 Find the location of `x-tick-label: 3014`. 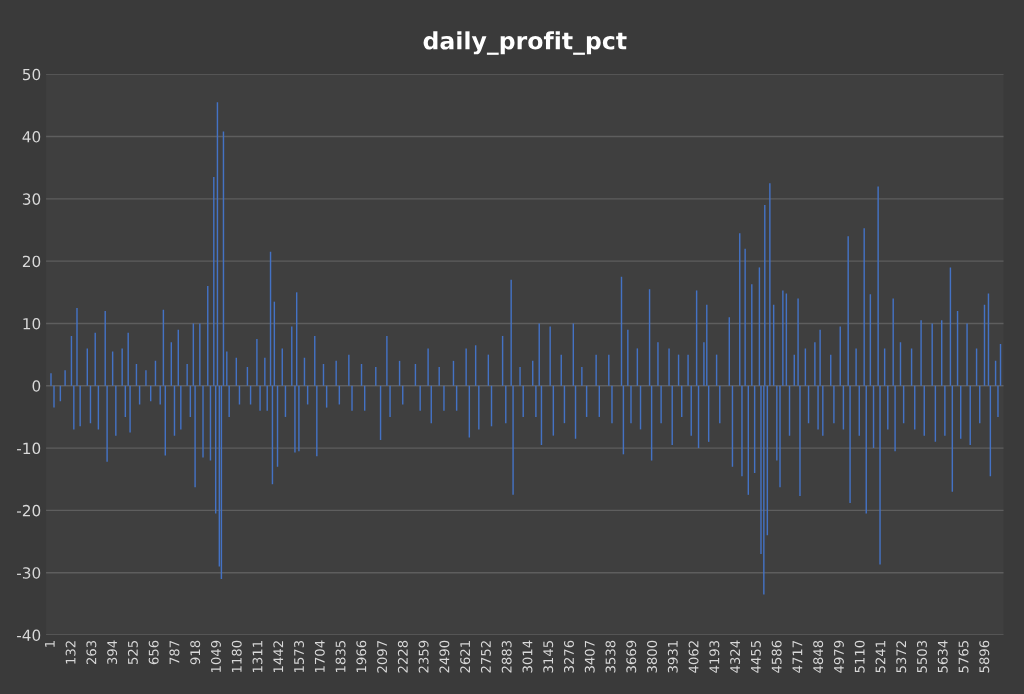

x-tick-label: 3014 is located at coordinates (527, 656).